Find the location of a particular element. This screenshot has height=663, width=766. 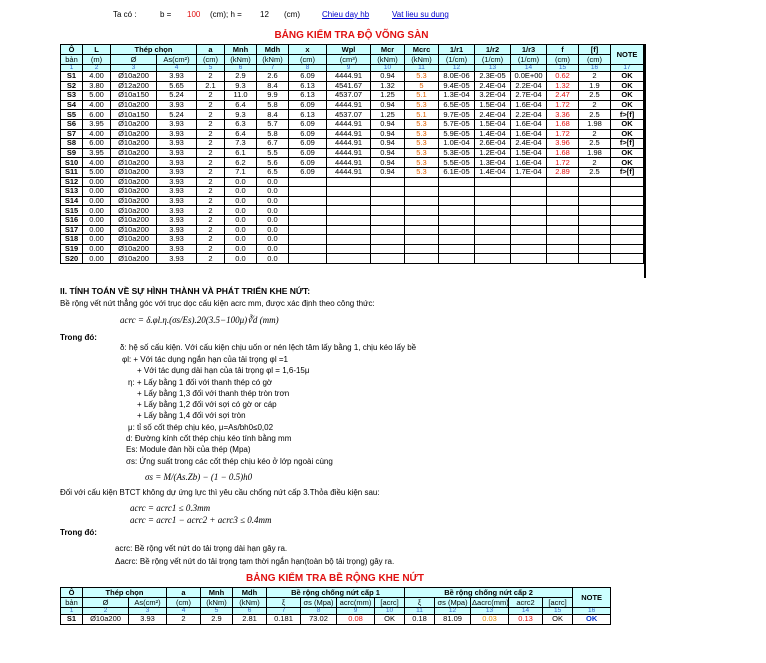

cell: S11 is located at coordinates (71, 172).